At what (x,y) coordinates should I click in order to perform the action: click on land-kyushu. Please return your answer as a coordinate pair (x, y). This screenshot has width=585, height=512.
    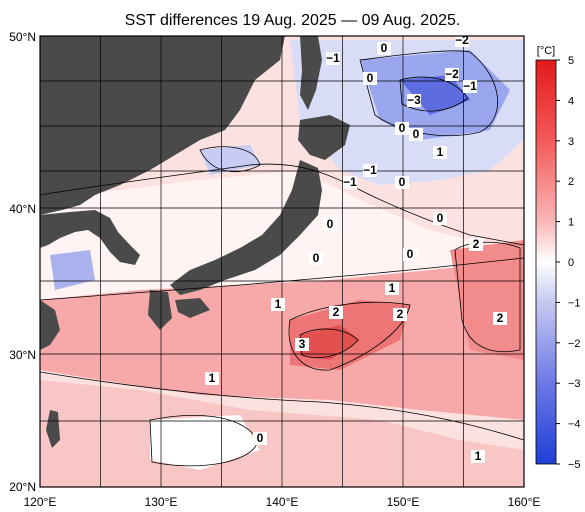
    Looking at the image, I should click on (160, 310).